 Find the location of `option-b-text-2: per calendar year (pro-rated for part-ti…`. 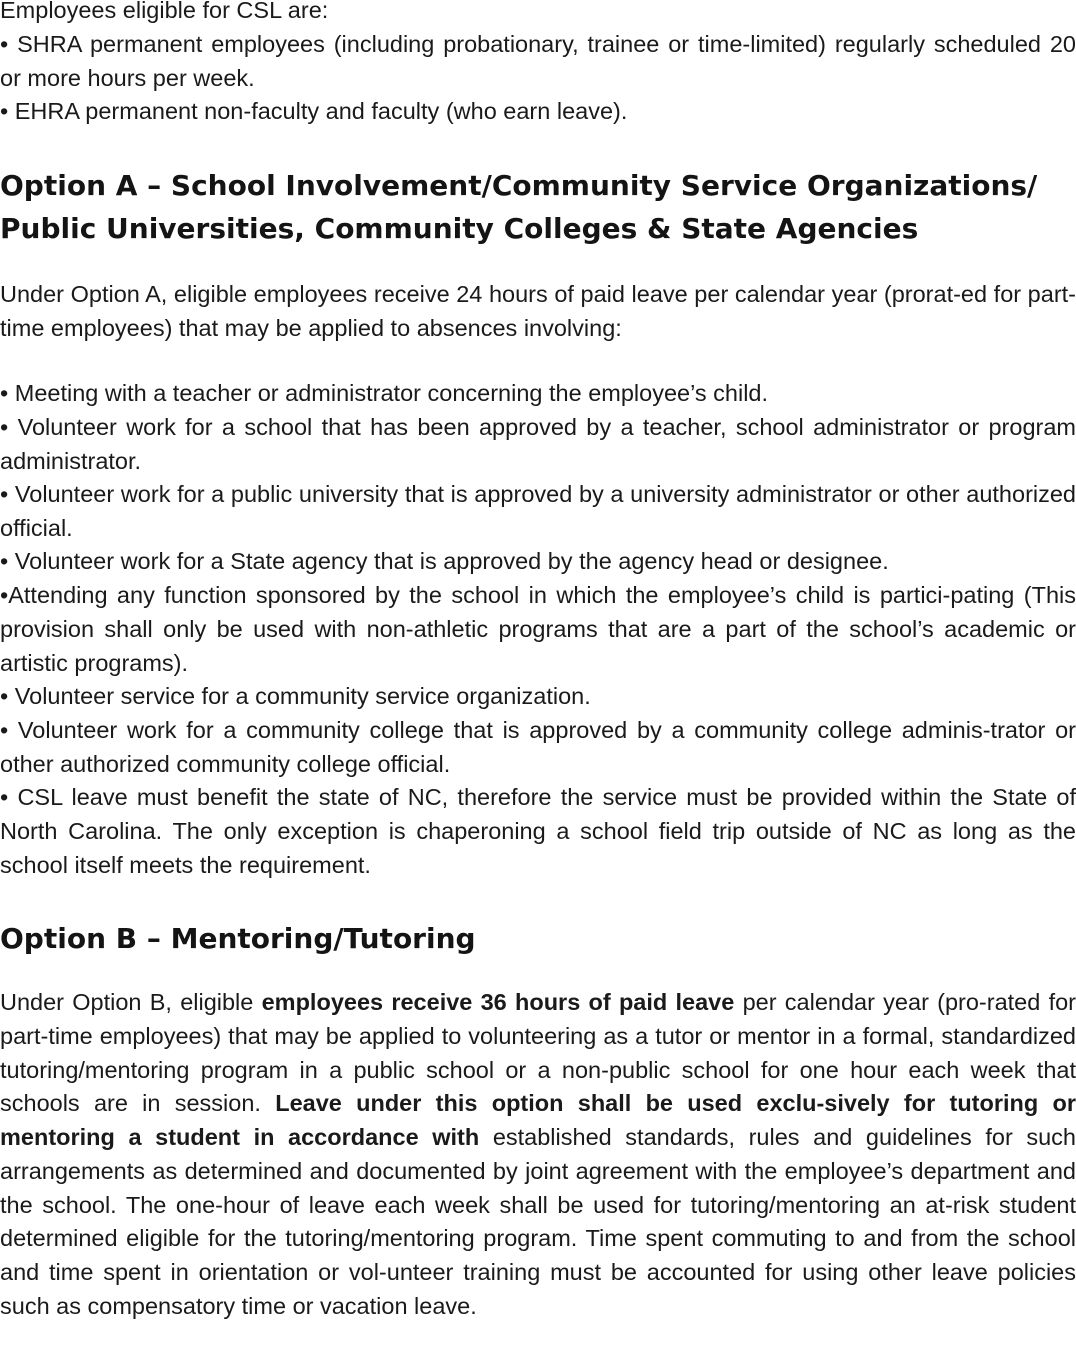

option-b-text-2: per calendar year (pro-rated for part-ti… is located at coordinates (538, 1053).